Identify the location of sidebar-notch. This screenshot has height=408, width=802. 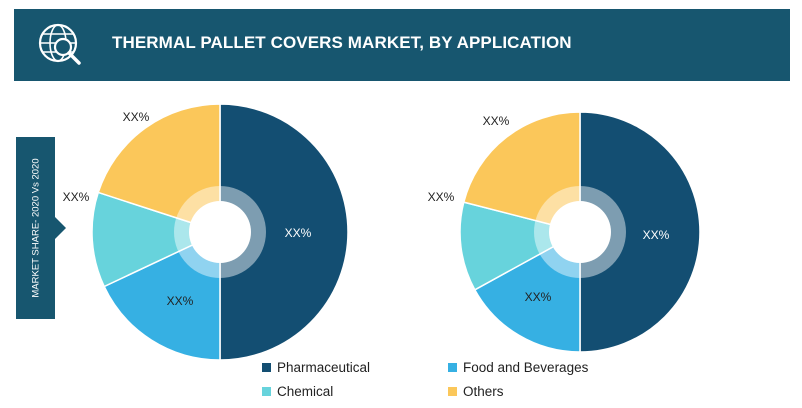
(60, 228).